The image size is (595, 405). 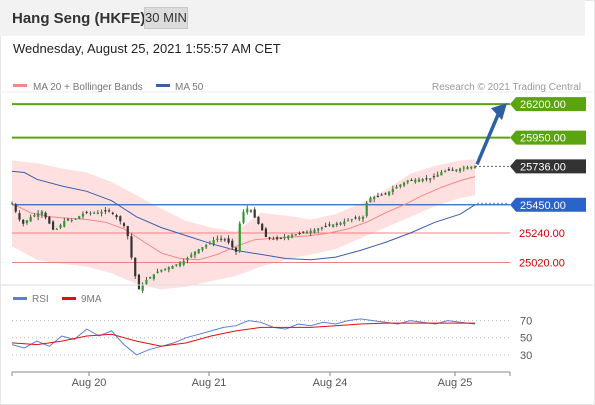 I want to click on legend-swatch-ma20, so click(x=20, y=85).